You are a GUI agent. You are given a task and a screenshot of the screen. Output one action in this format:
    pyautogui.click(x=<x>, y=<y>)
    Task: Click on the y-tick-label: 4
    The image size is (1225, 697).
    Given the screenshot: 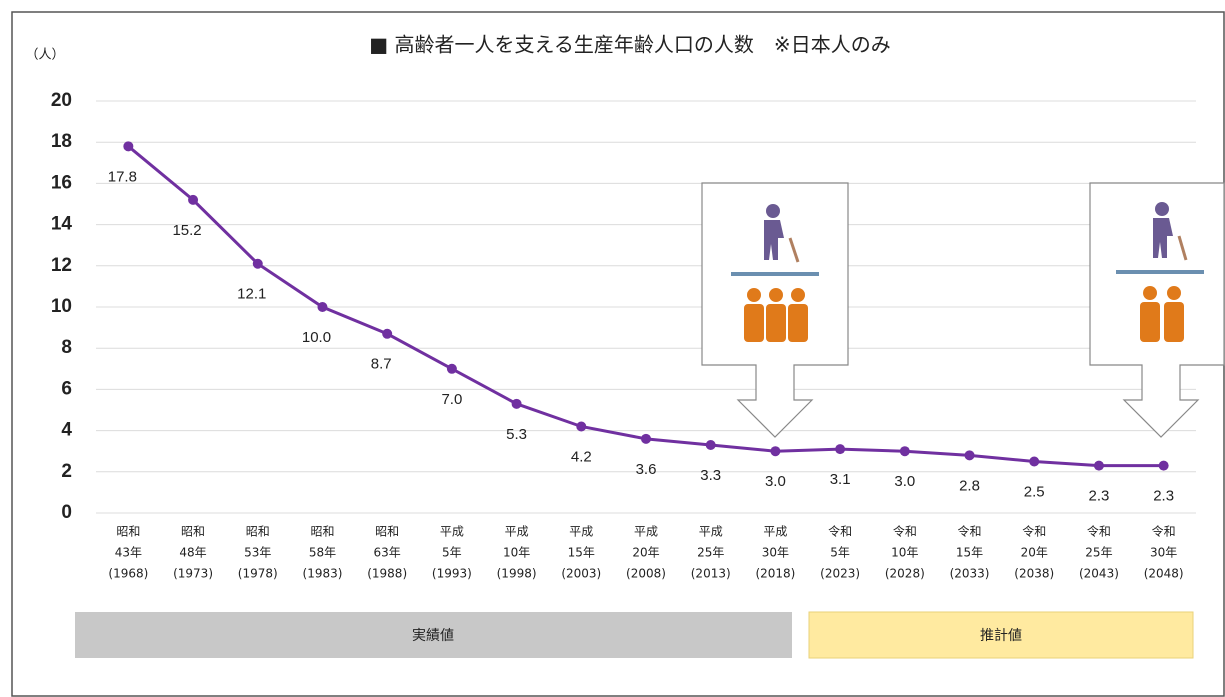 What is the action you would take?
    pyautogui.click(x=66, y=430)
    